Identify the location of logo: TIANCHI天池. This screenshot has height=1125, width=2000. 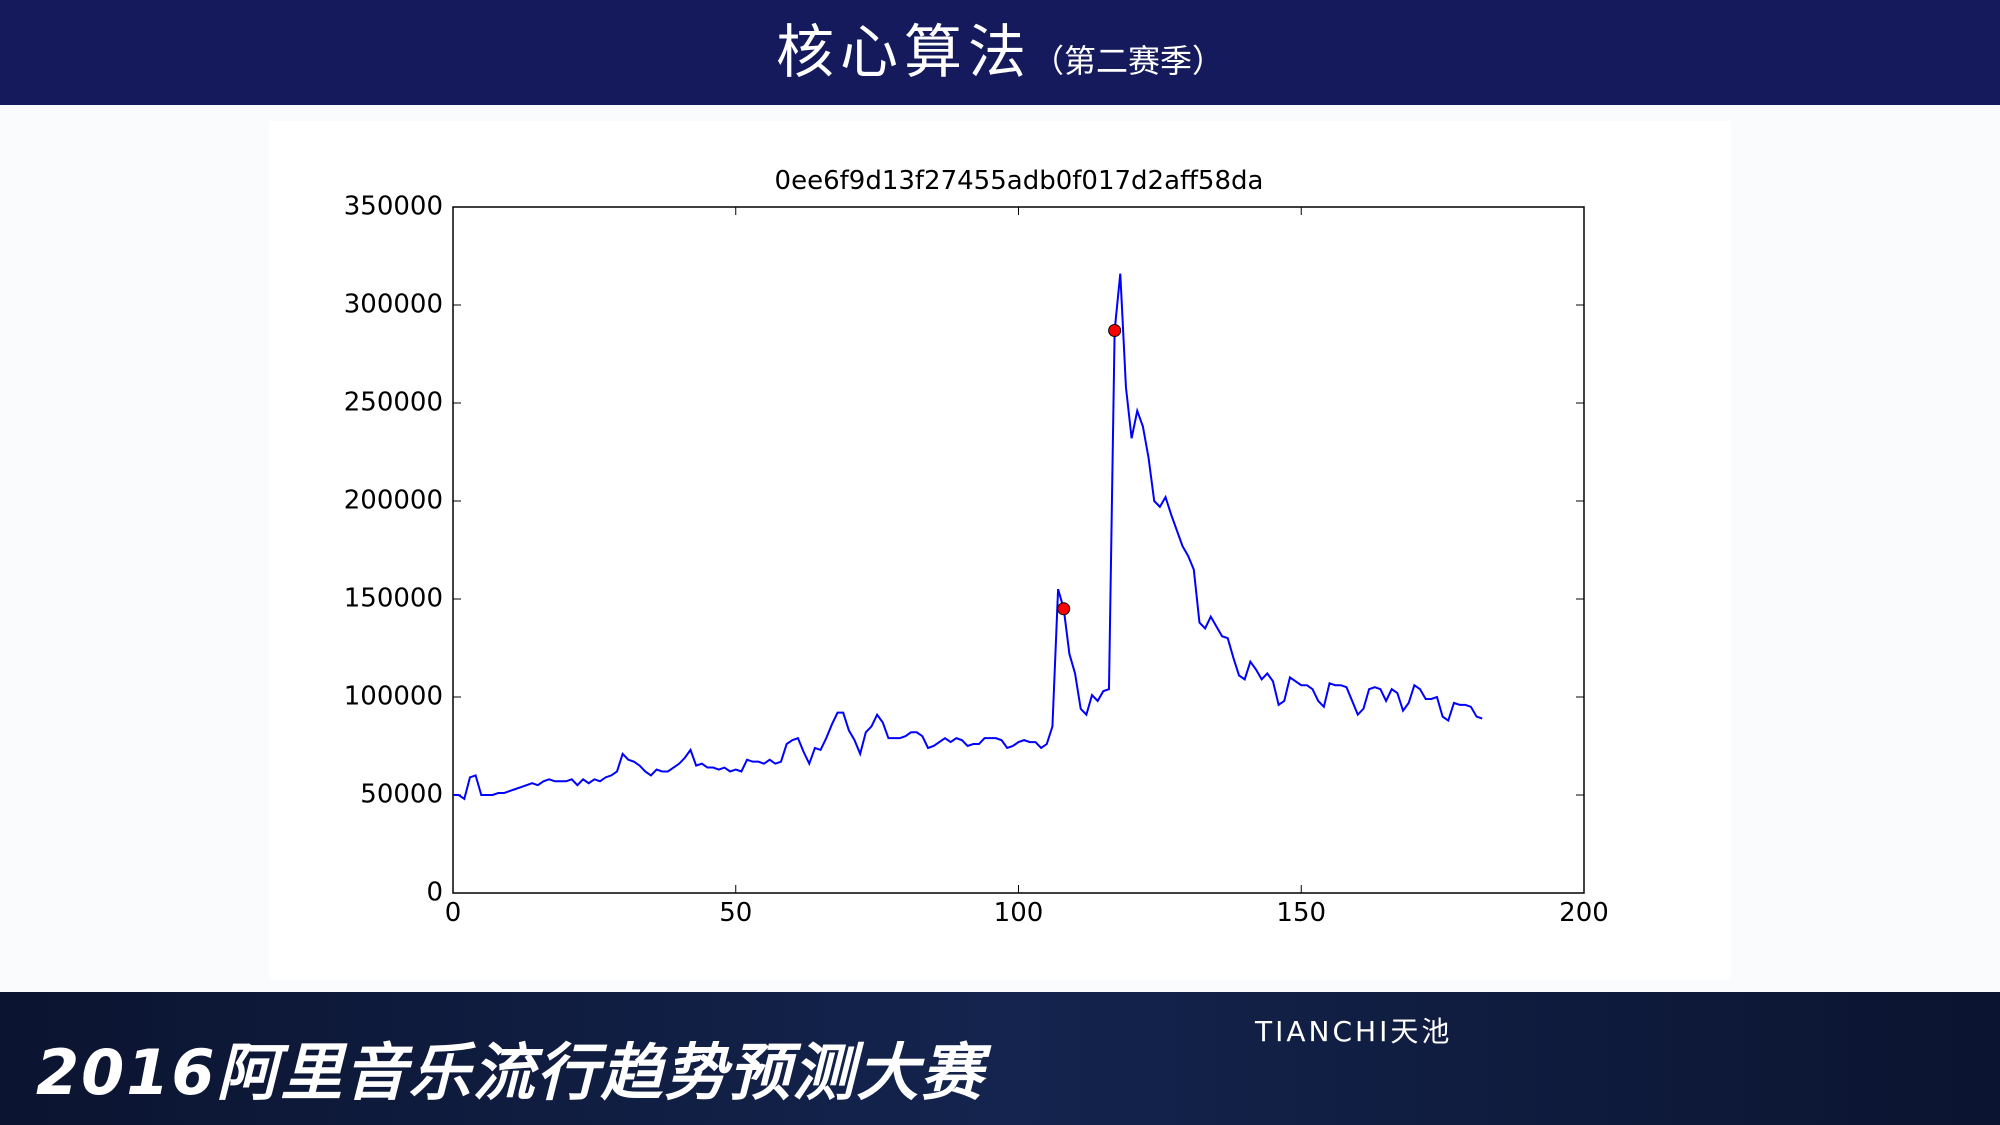
(1354, 1031).